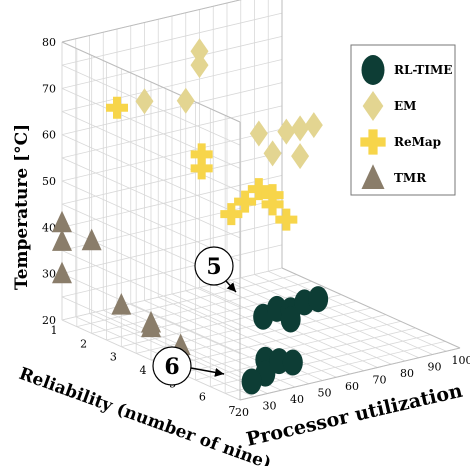 The height and width of the screenshot is (466, 470). What do you see at coordinates (242, 412) in the screenshot?
I see `x-tick-label: 20` at bounding box center [242, 412].